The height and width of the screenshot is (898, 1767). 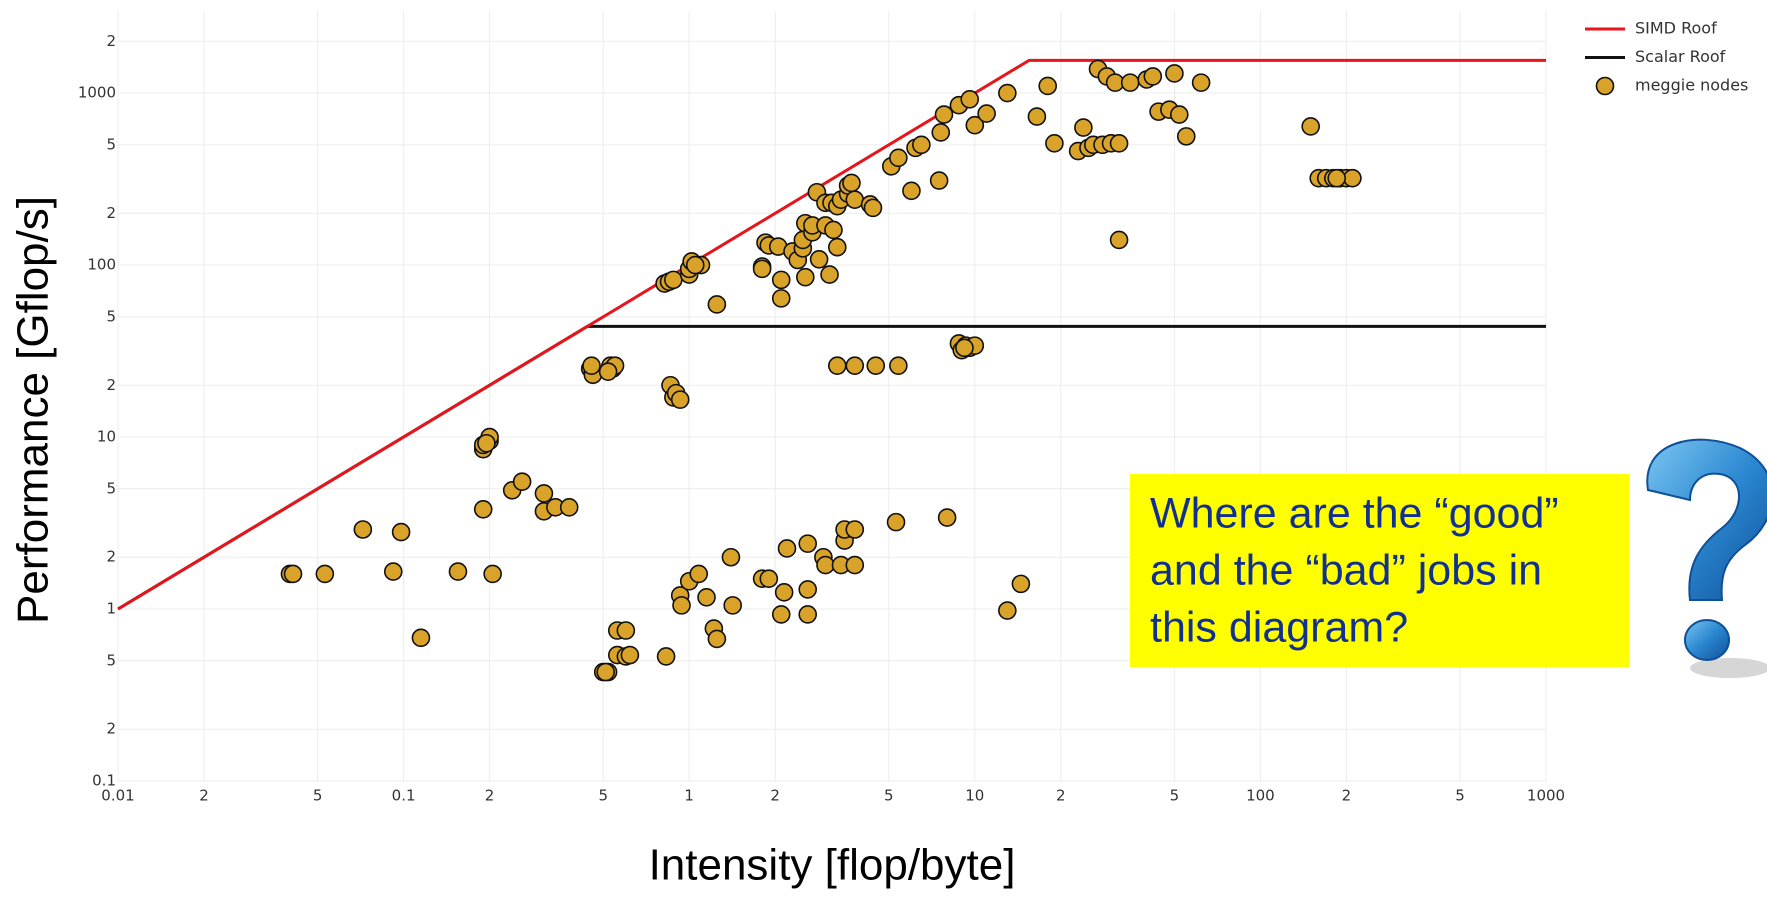 I want to click on legend-label: SIMD Roof, so click(x=1676, y=28).